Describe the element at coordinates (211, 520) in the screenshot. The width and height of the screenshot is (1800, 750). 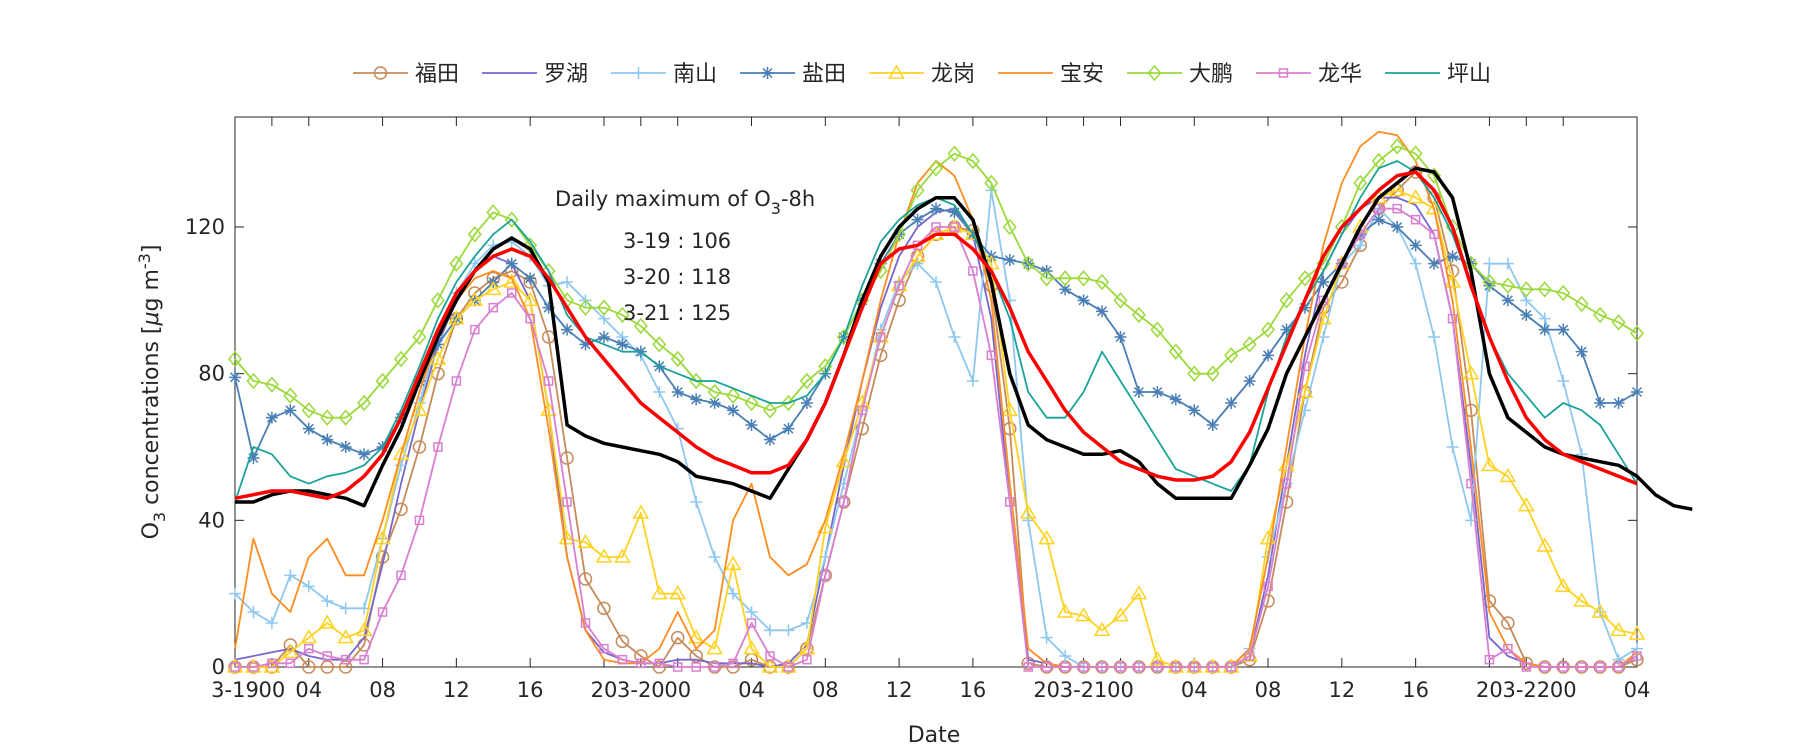
I see `y-tick-label: 40` at that location.